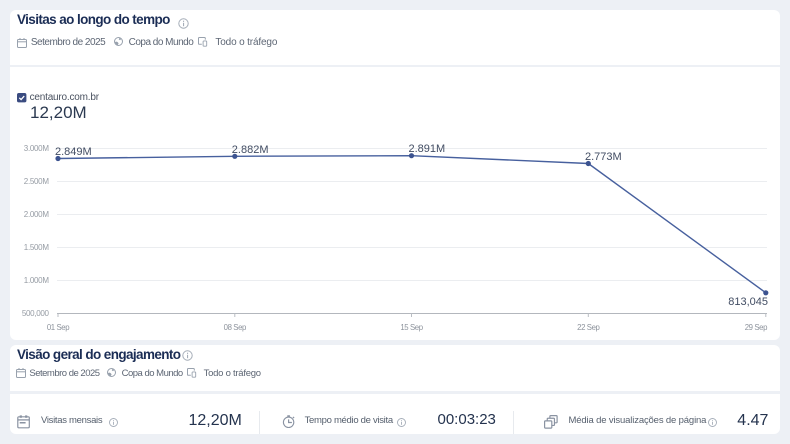  Describe the element at coordinates (748, 302) in the screenshot. I see `svg-text: 813,045` at that location.